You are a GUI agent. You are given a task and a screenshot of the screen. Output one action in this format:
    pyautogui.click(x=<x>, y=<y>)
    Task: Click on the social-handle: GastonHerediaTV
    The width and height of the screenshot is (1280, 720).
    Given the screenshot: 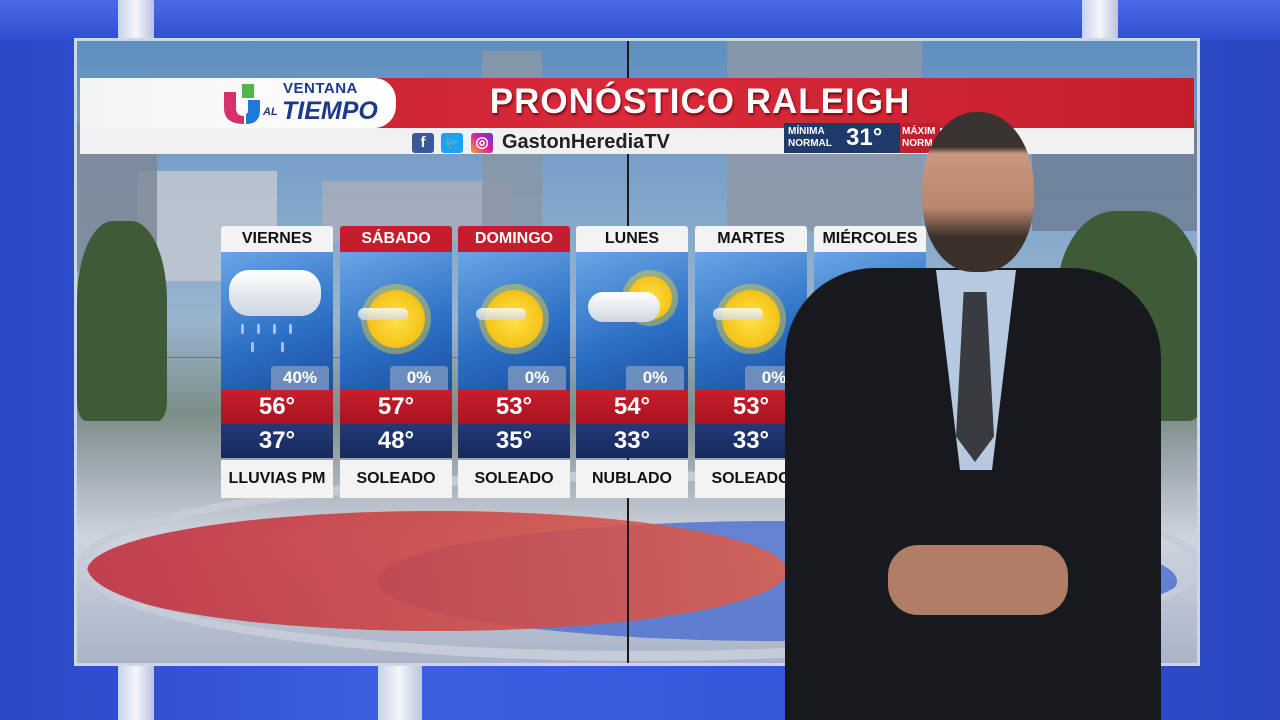 What is the action you would take?
    pyautogui.click(x=586, y=142)
    